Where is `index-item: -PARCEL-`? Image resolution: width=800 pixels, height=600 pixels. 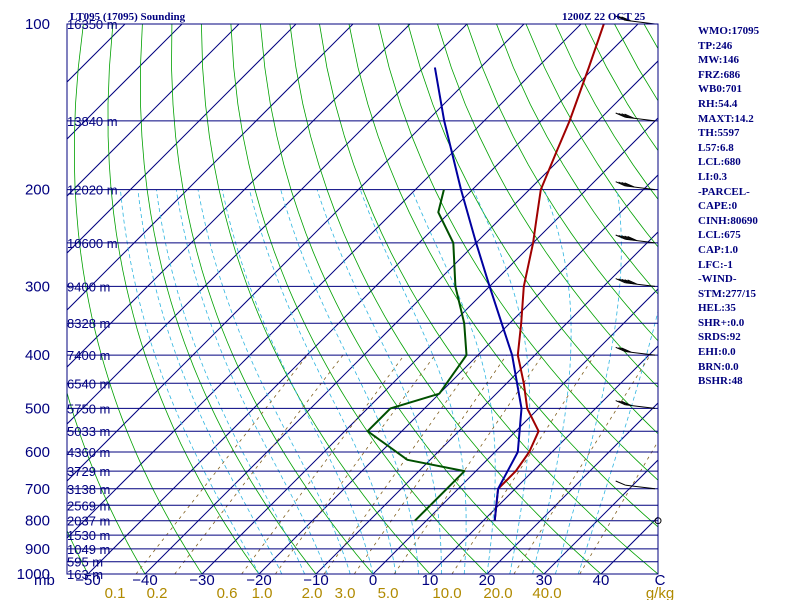 index-item: -PARCEL- is located at coordinates (724, 191).